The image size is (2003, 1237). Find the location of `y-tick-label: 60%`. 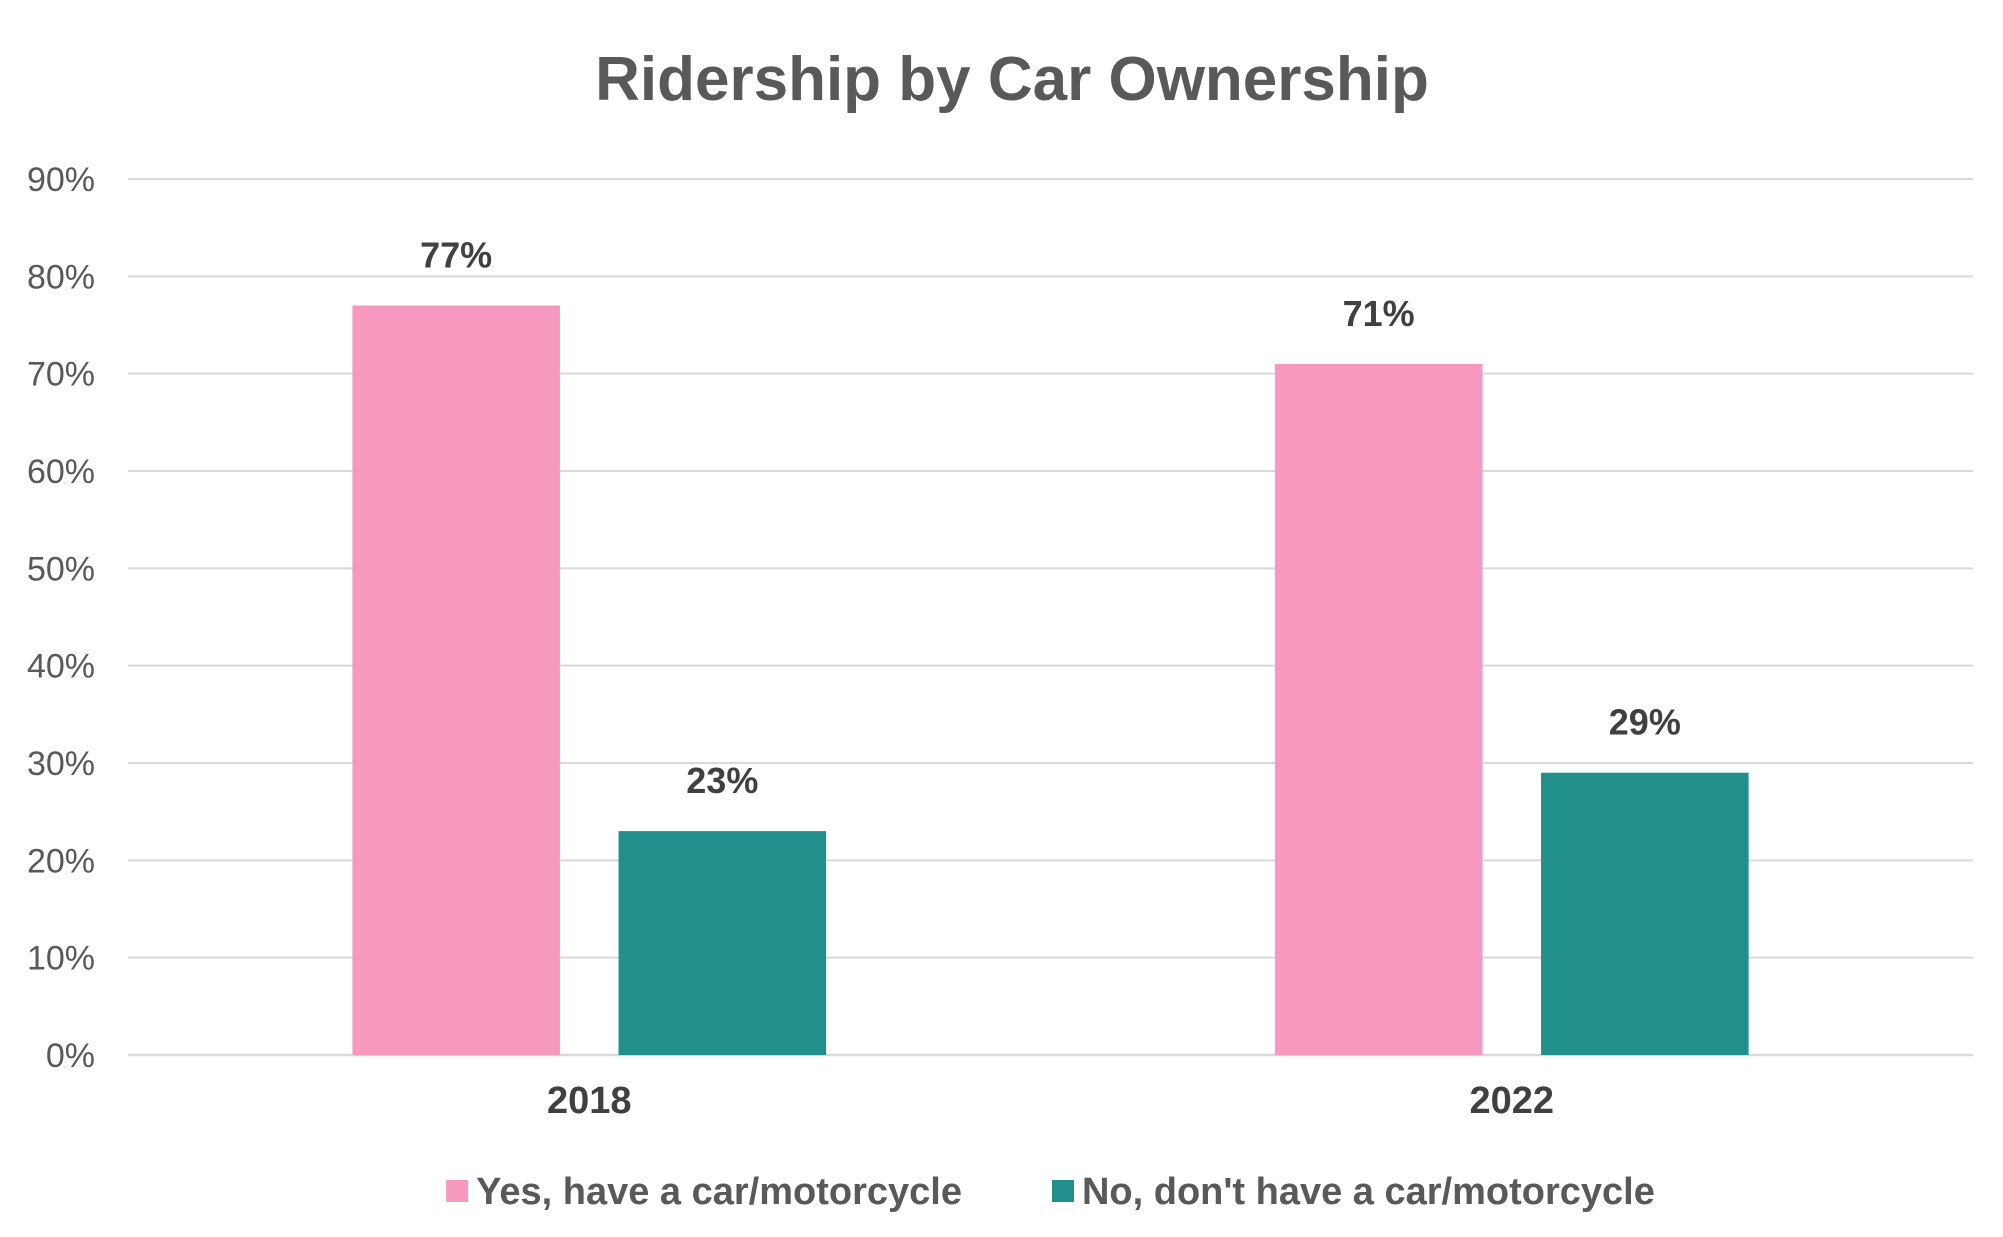

y-tick-label: 60% is located at coordinates (61, 472).